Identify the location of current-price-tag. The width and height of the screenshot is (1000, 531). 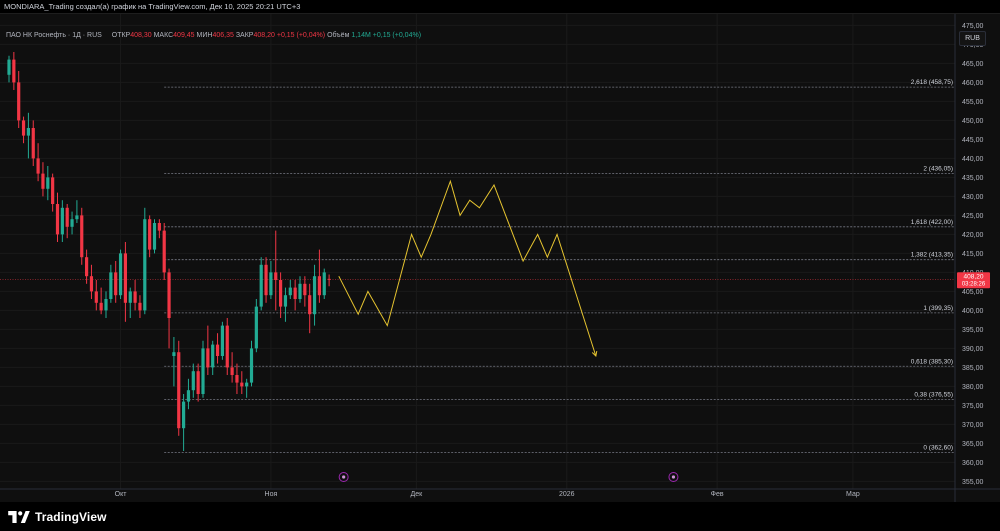
(973, 280).